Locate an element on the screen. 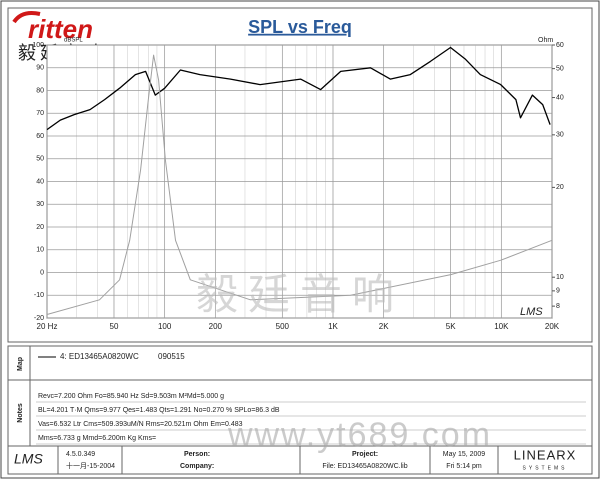 This screenshot has height=480, width=600. y2-tick-label: 30 is located at coordinates (560, 135).